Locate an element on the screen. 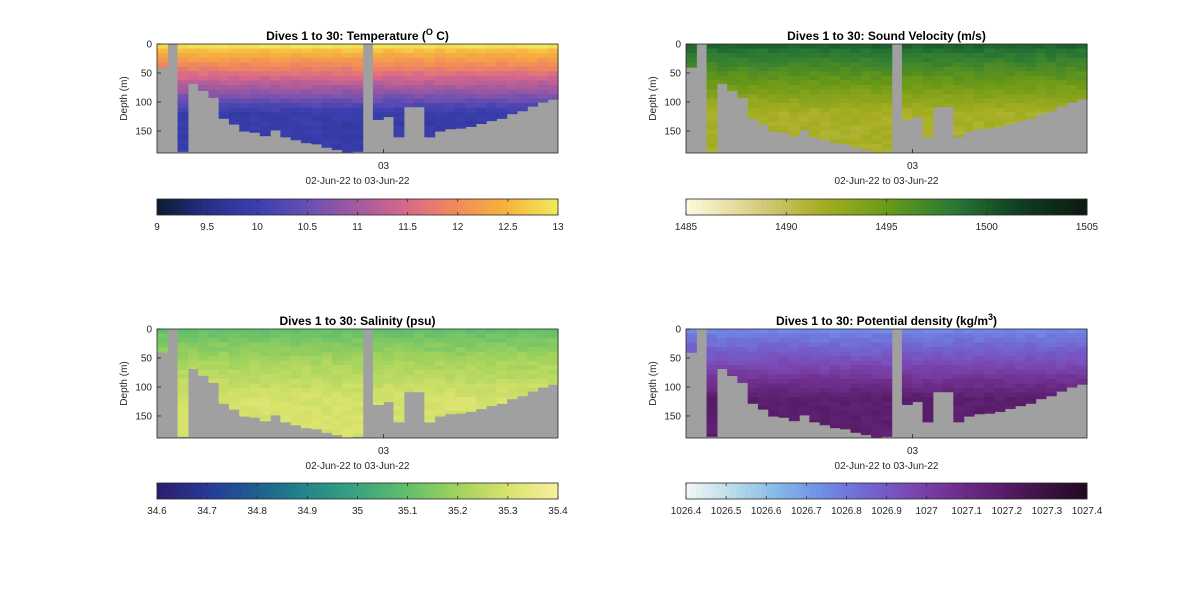  colorbar-tick-label: 1026.9 is located at coordinates (886, 511).